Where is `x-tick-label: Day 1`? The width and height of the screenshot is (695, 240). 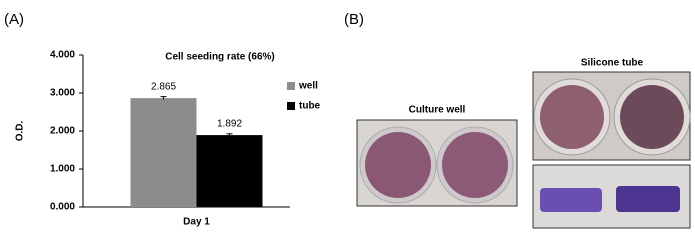 x-tick-label: Day 1 is located at coordinates (196, 222).